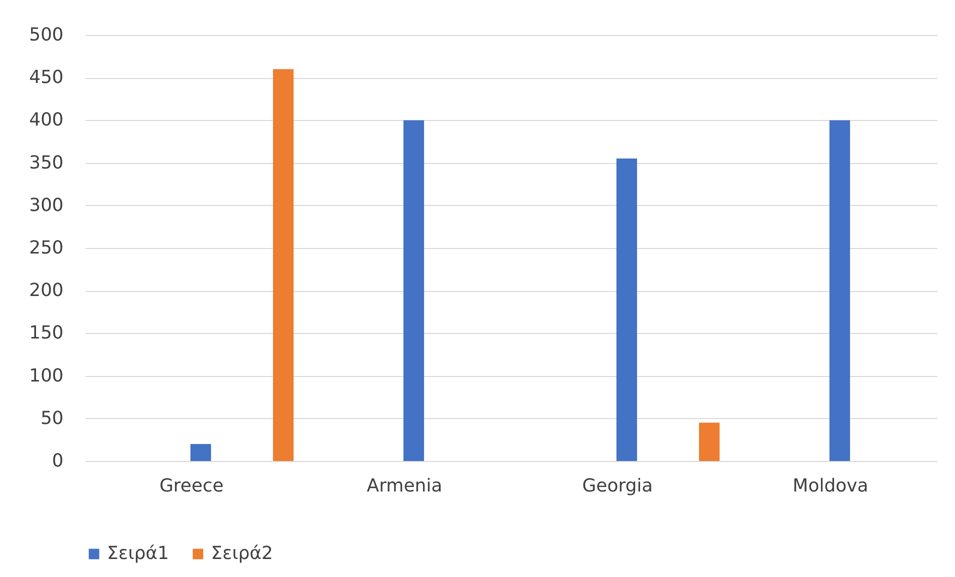 The height and width of the screenshot is (577, 955). What do you see at coordinates (830, 486) in the screenshot?
I see `x-tick-label: Moldova` at bounding box center [830, 486].